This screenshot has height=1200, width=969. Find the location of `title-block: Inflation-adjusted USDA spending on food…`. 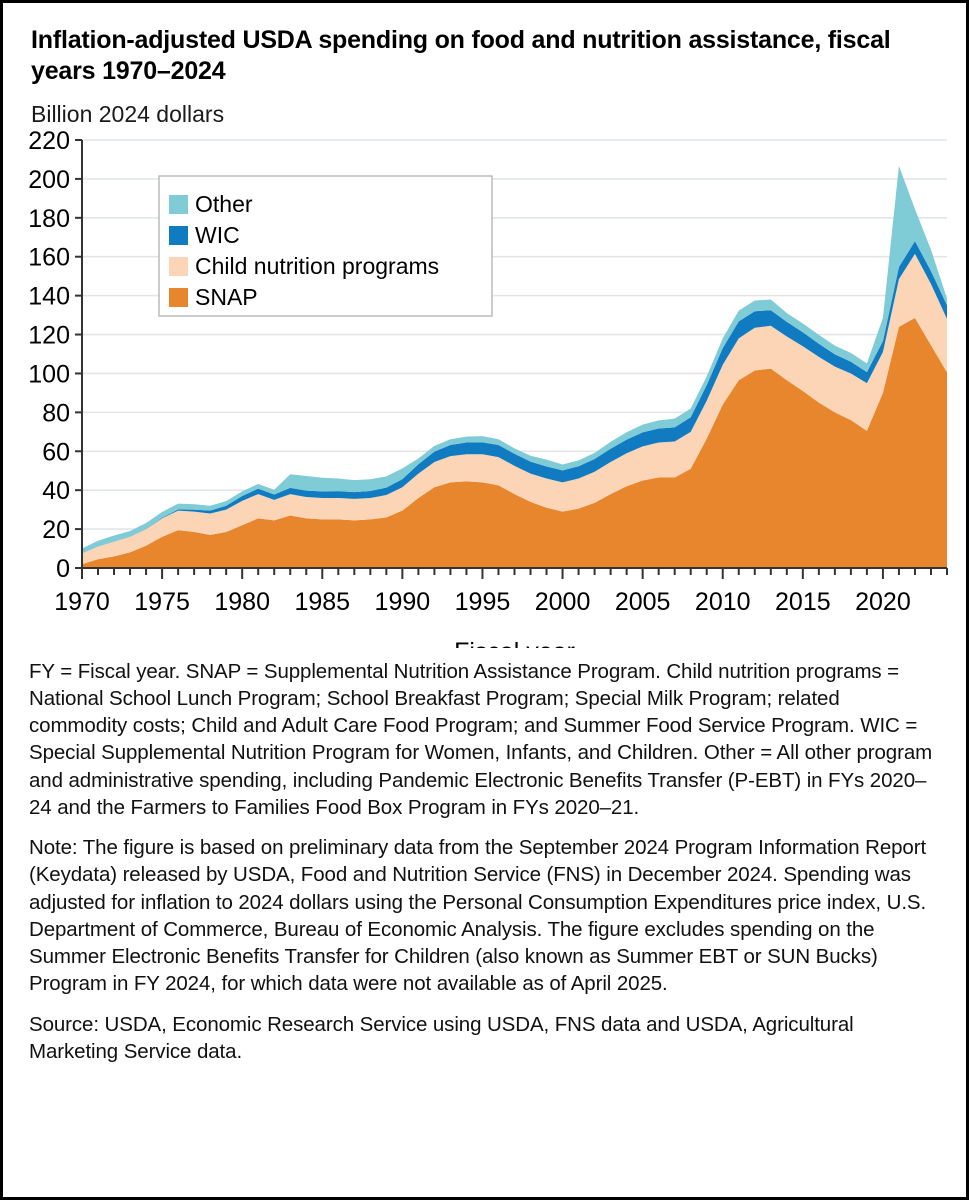

title-block: Inflation-adjusted USDA spending on food… is located at coordinates (484, 45).